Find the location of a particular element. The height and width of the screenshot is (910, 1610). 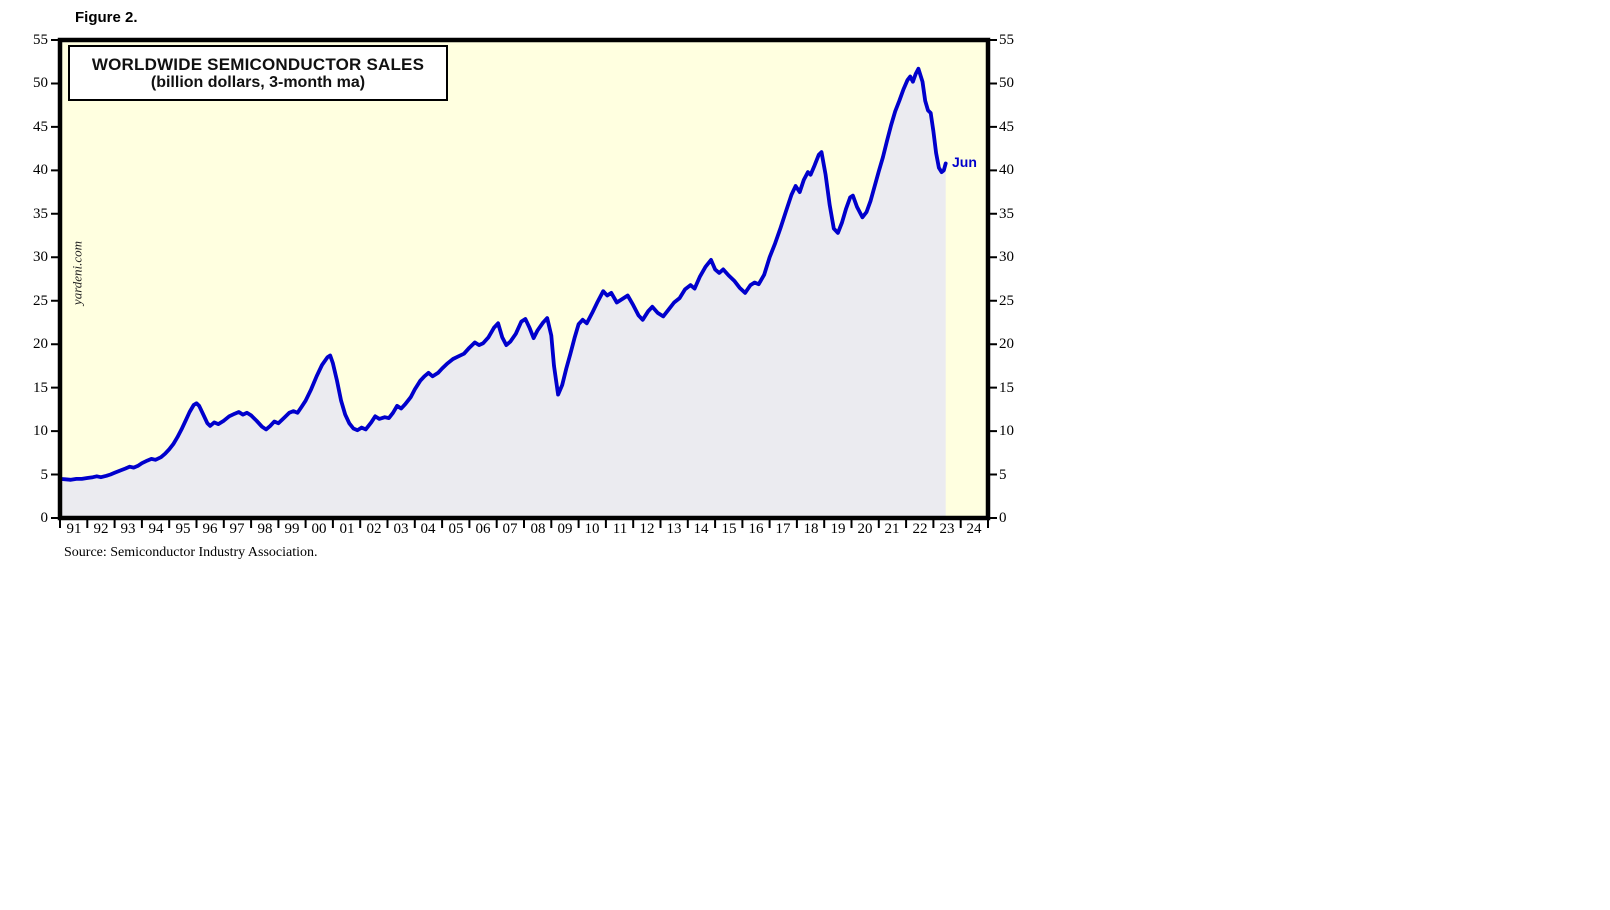

y-axis-label-right: 35 is located at coordinates (1006, 214).